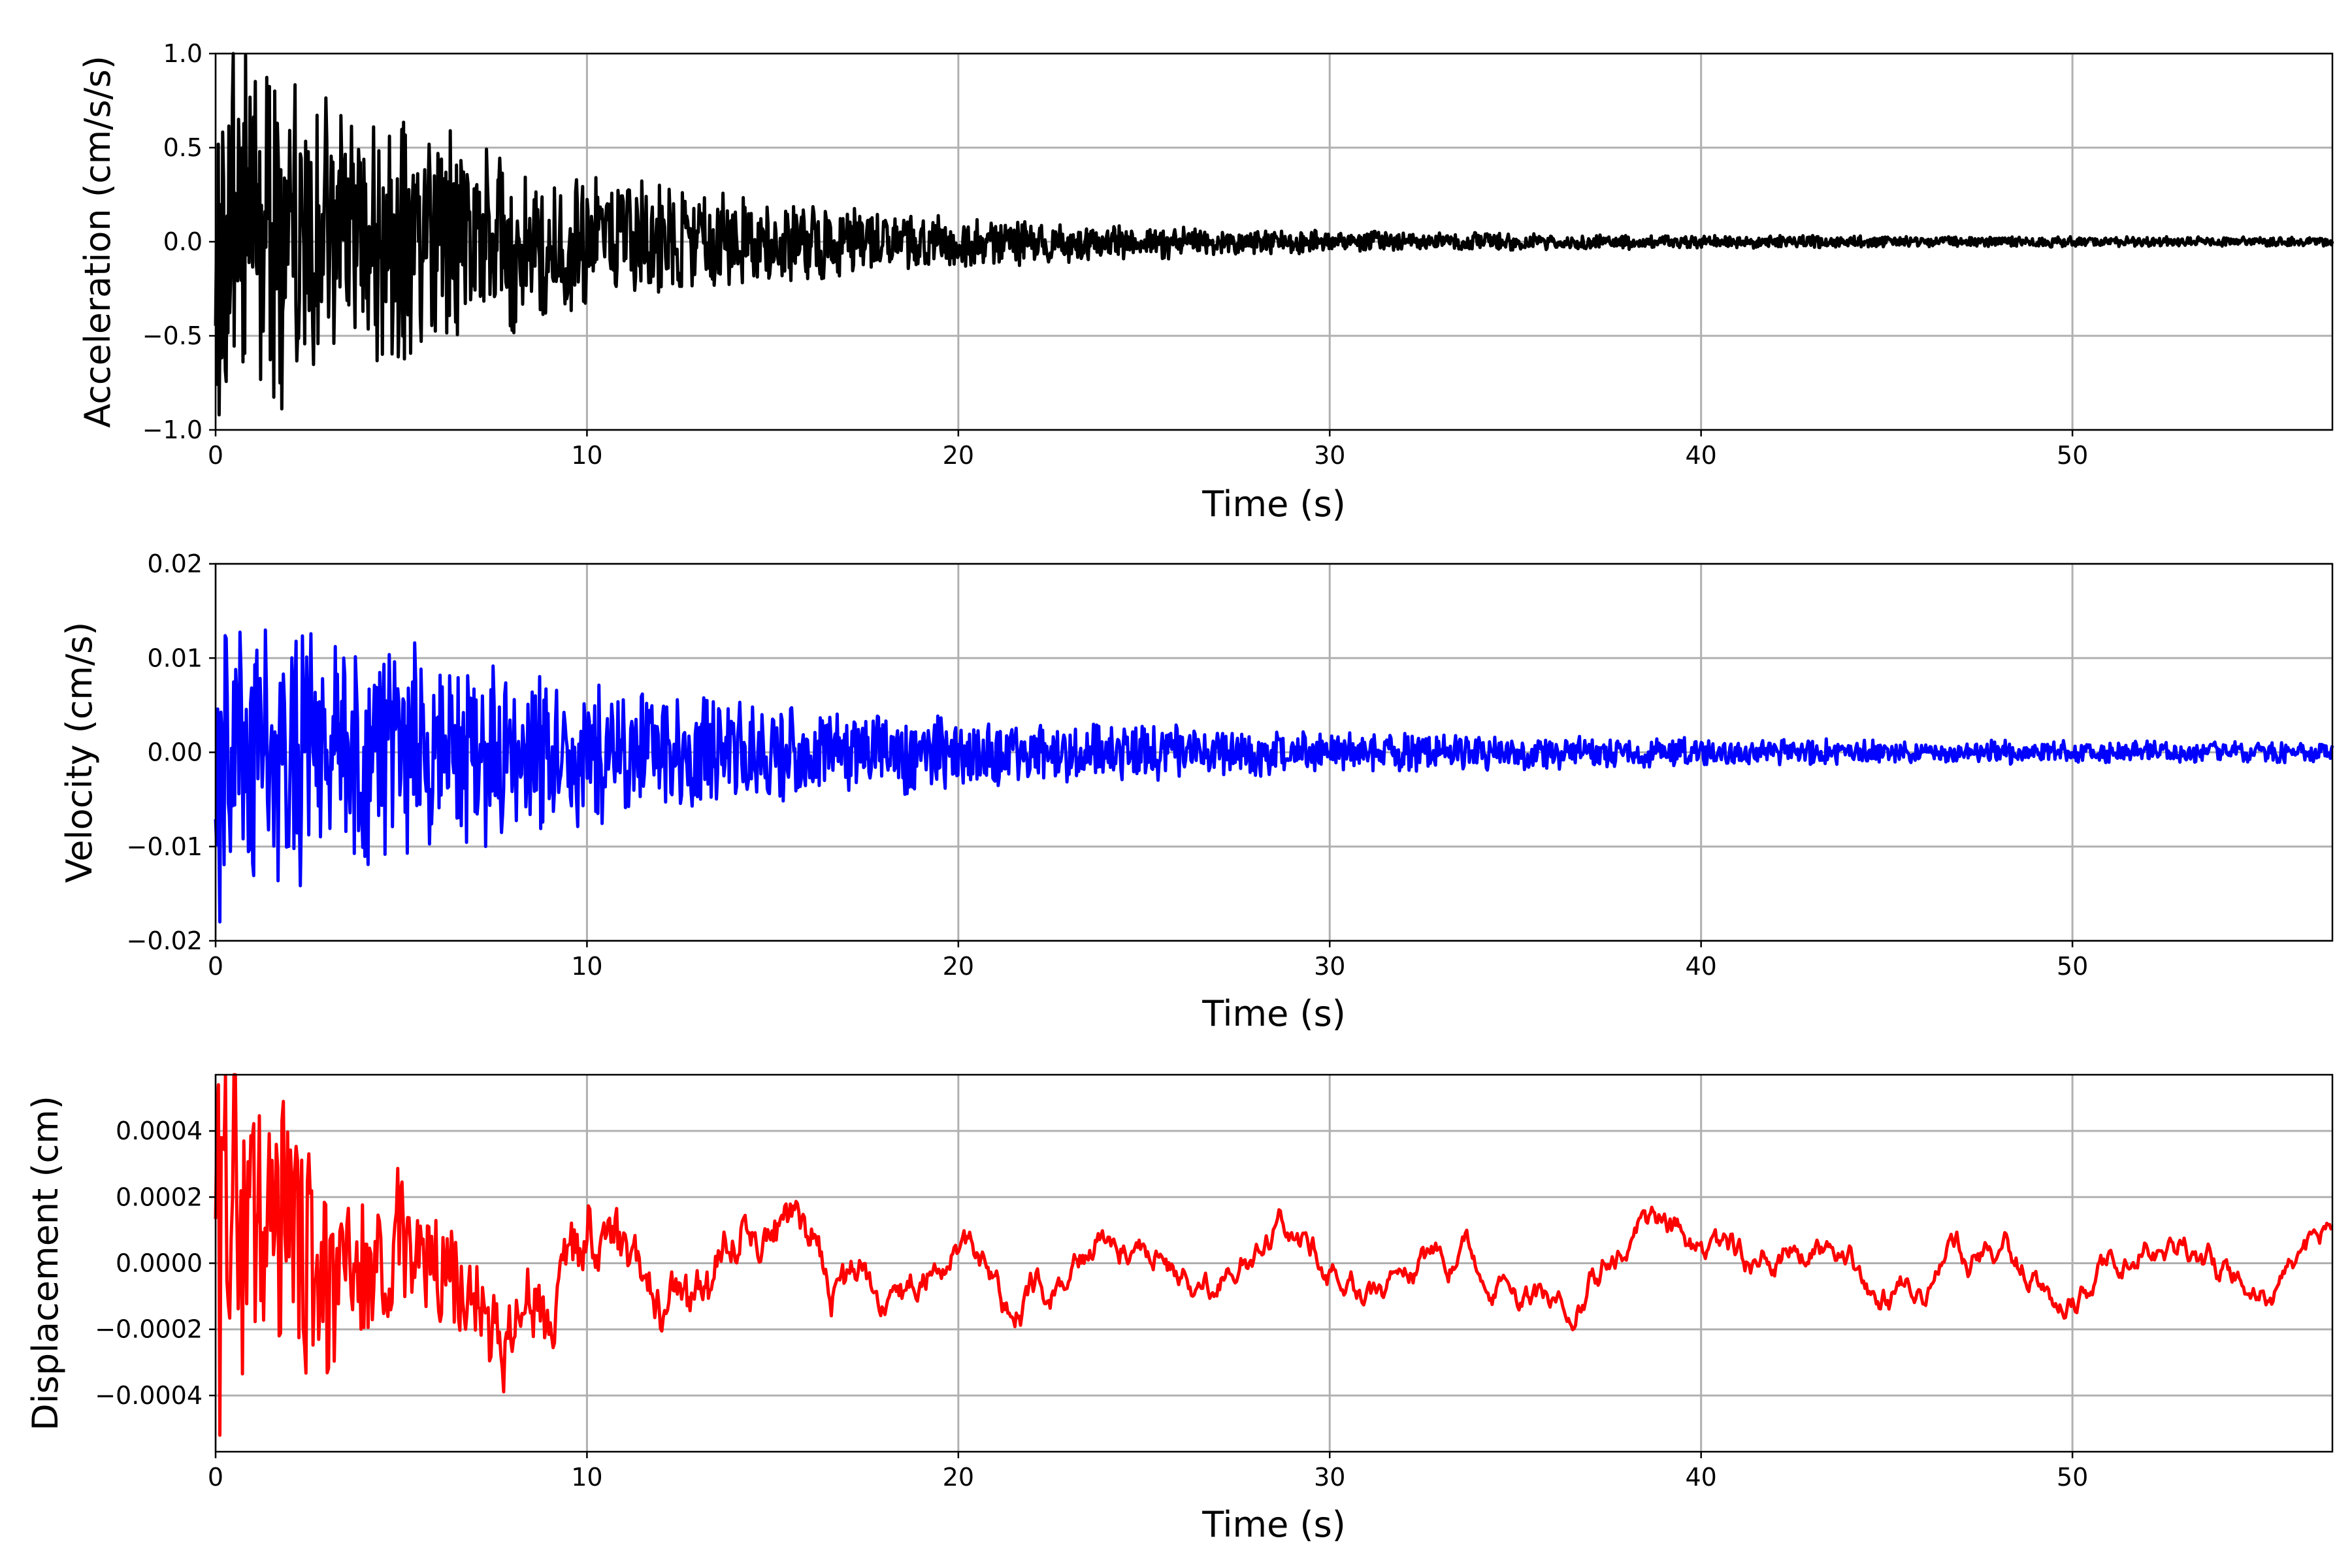 The width and height of the screenshot is (2352, 1568). What do you see at coordinates (215, 455) in the screenshot?
I see `acceleration-x-tick-label: 0` at bounding box center [215, 455].